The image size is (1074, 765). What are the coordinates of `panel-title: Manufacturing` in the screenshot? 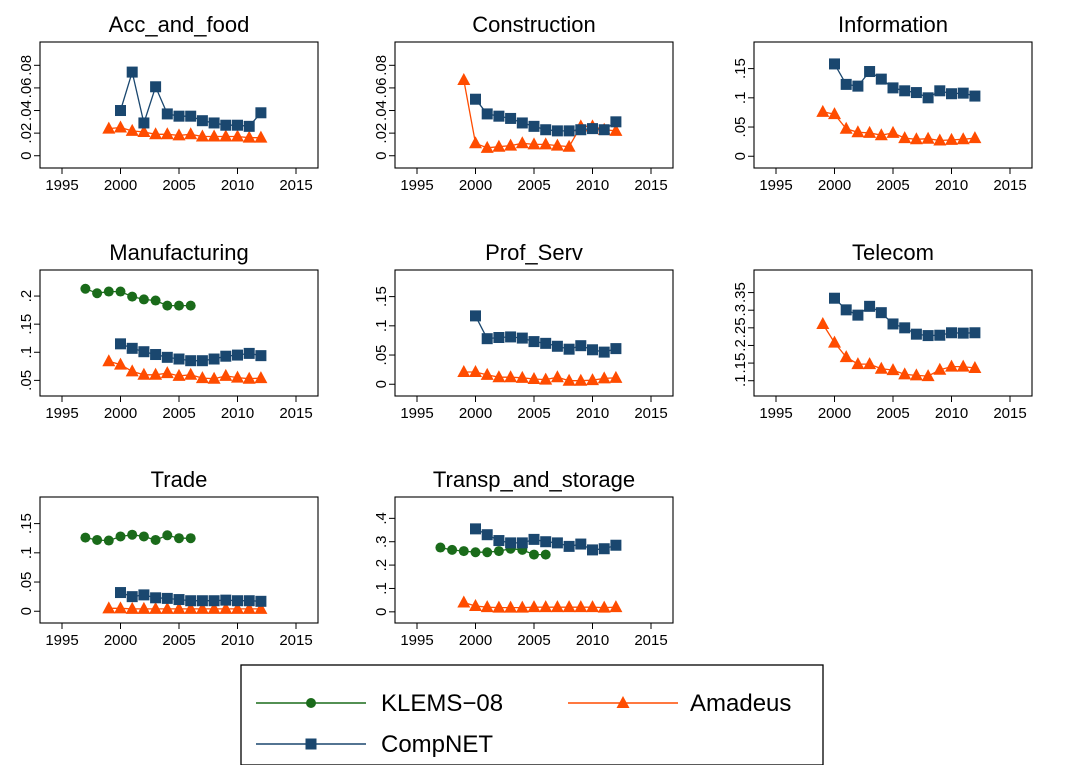 It's located at (178, 252).